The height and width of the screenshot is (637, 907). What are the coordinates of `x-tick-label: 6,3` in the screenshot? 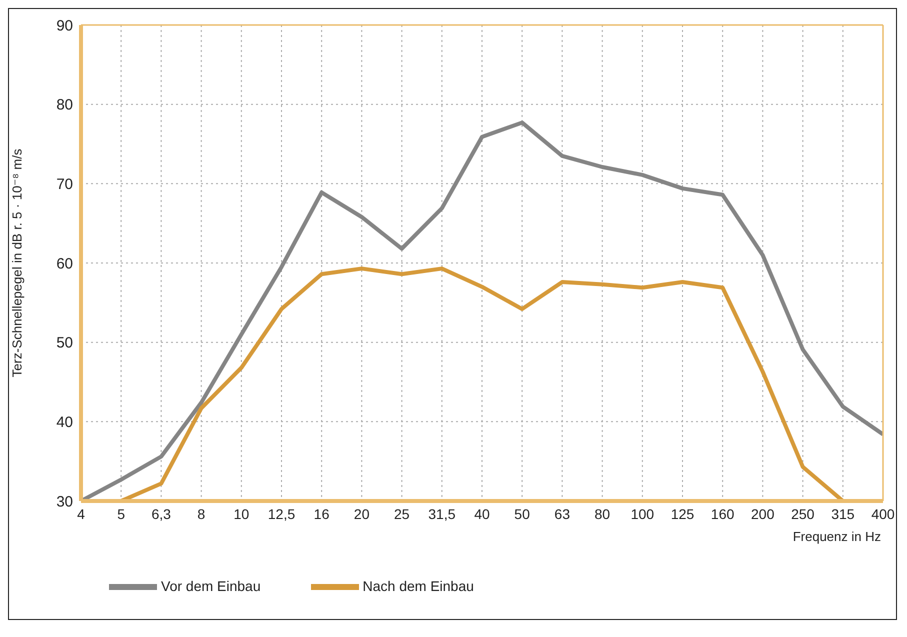 It's located at (161, 514).